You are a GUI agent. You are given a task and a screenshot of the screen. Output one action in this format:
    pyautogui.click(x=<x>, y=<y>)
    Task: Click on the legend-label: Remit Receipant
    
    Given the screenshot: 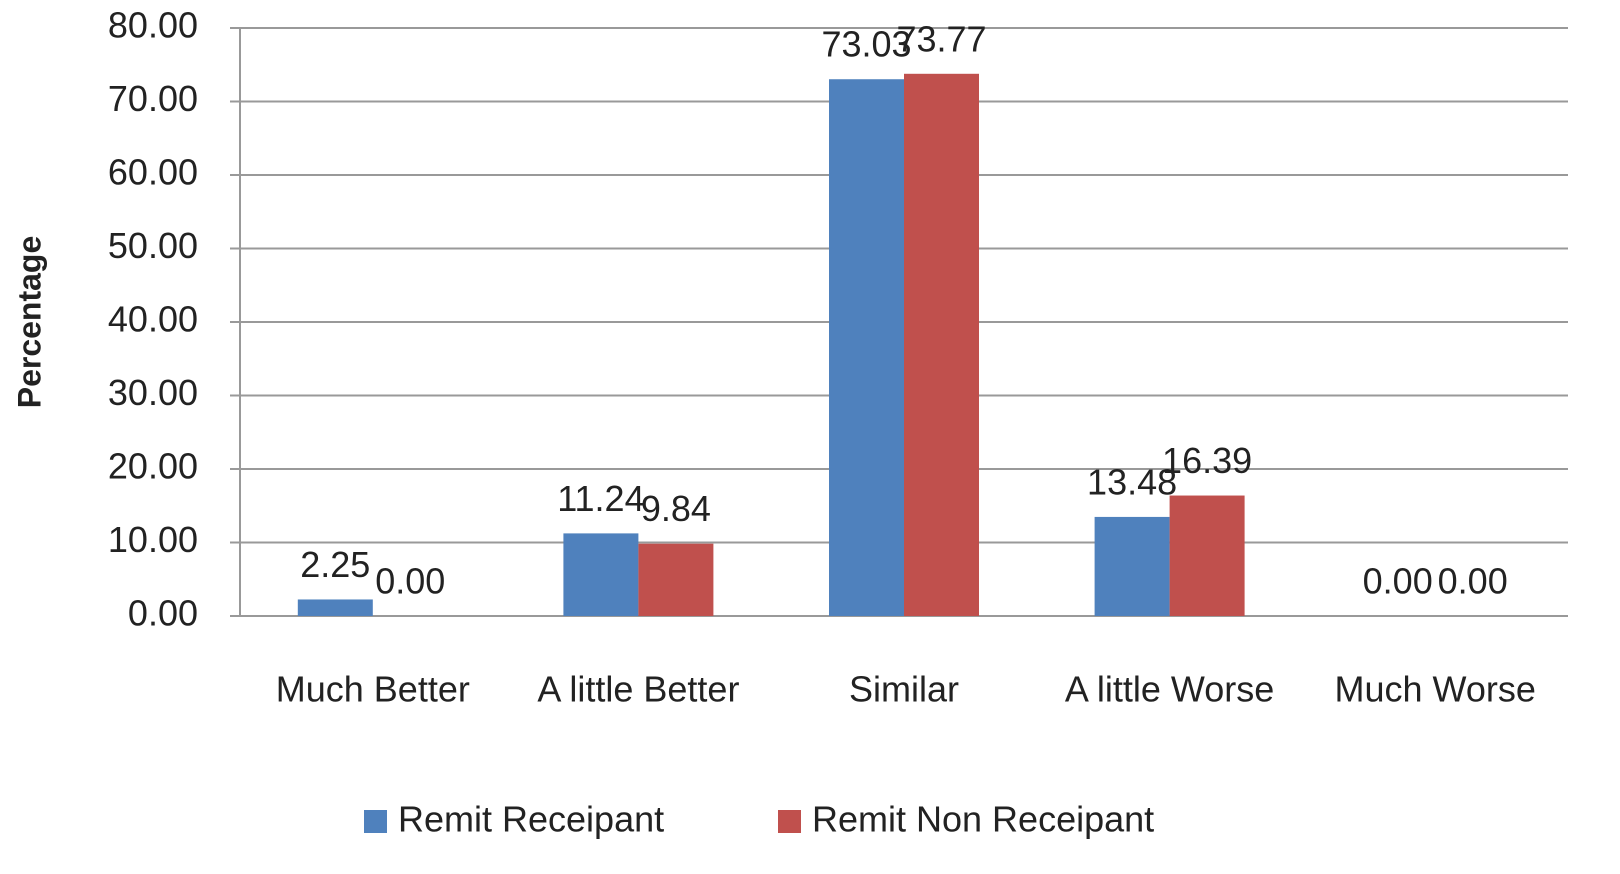 What is the action you would take?
    pyautogui.click(x=531, y=819)
    